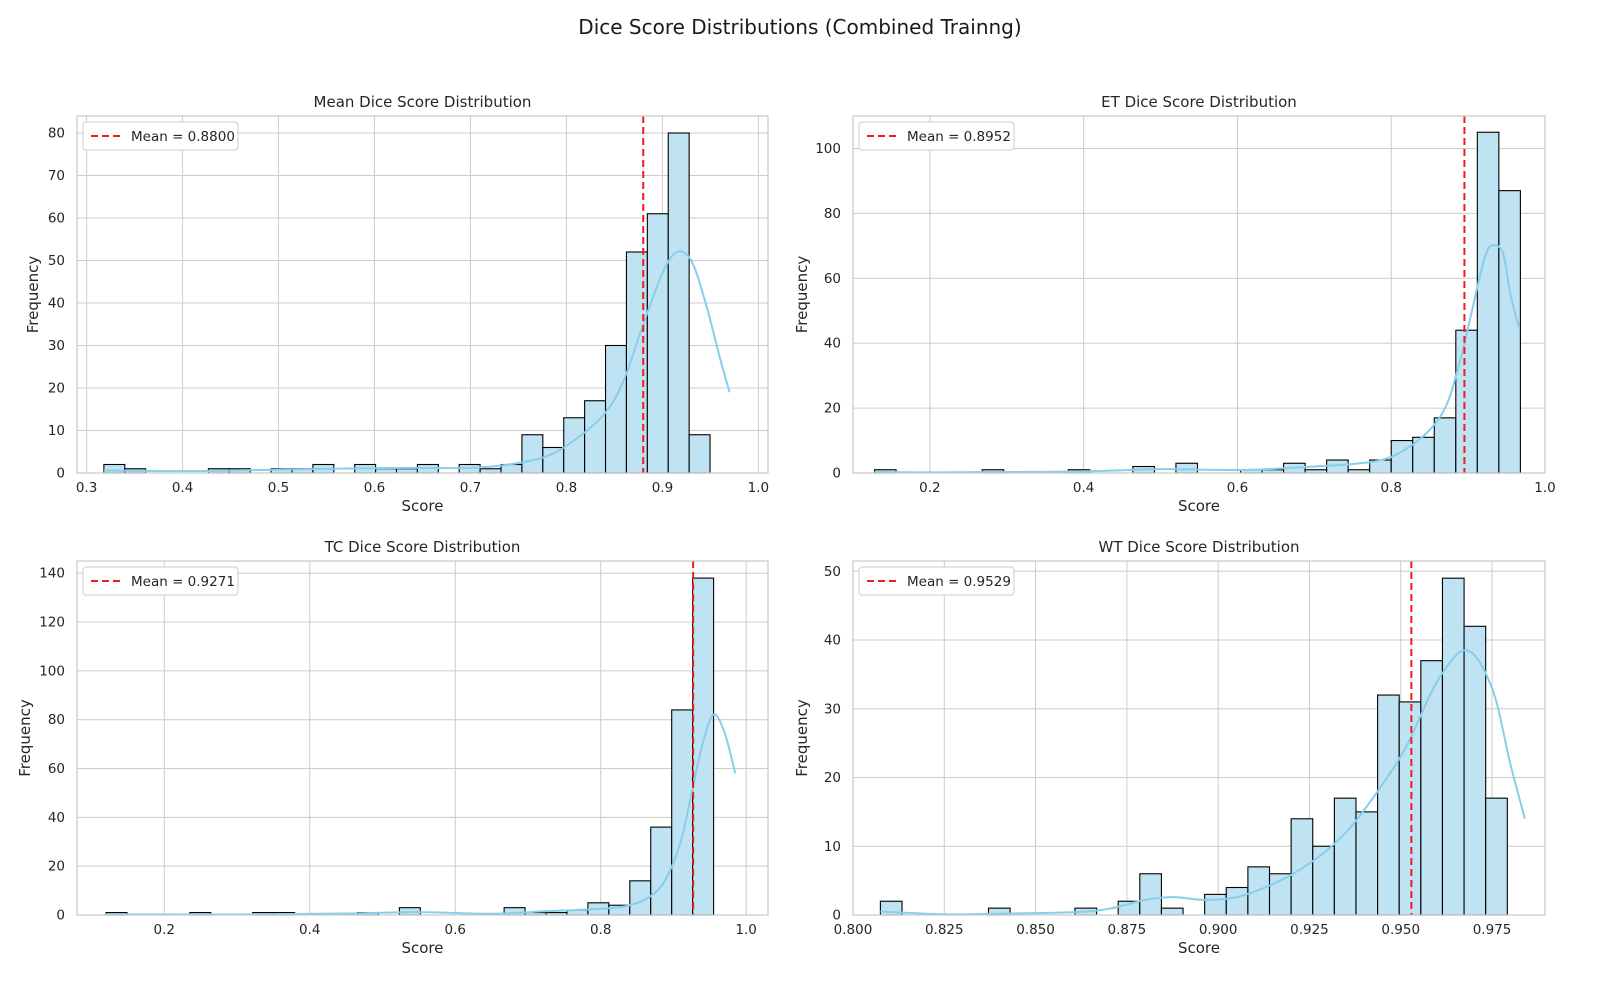  Describe the element at coordinates (1309, 930) in the screenshot. I see `x-tick-label: 0.925` at that location.